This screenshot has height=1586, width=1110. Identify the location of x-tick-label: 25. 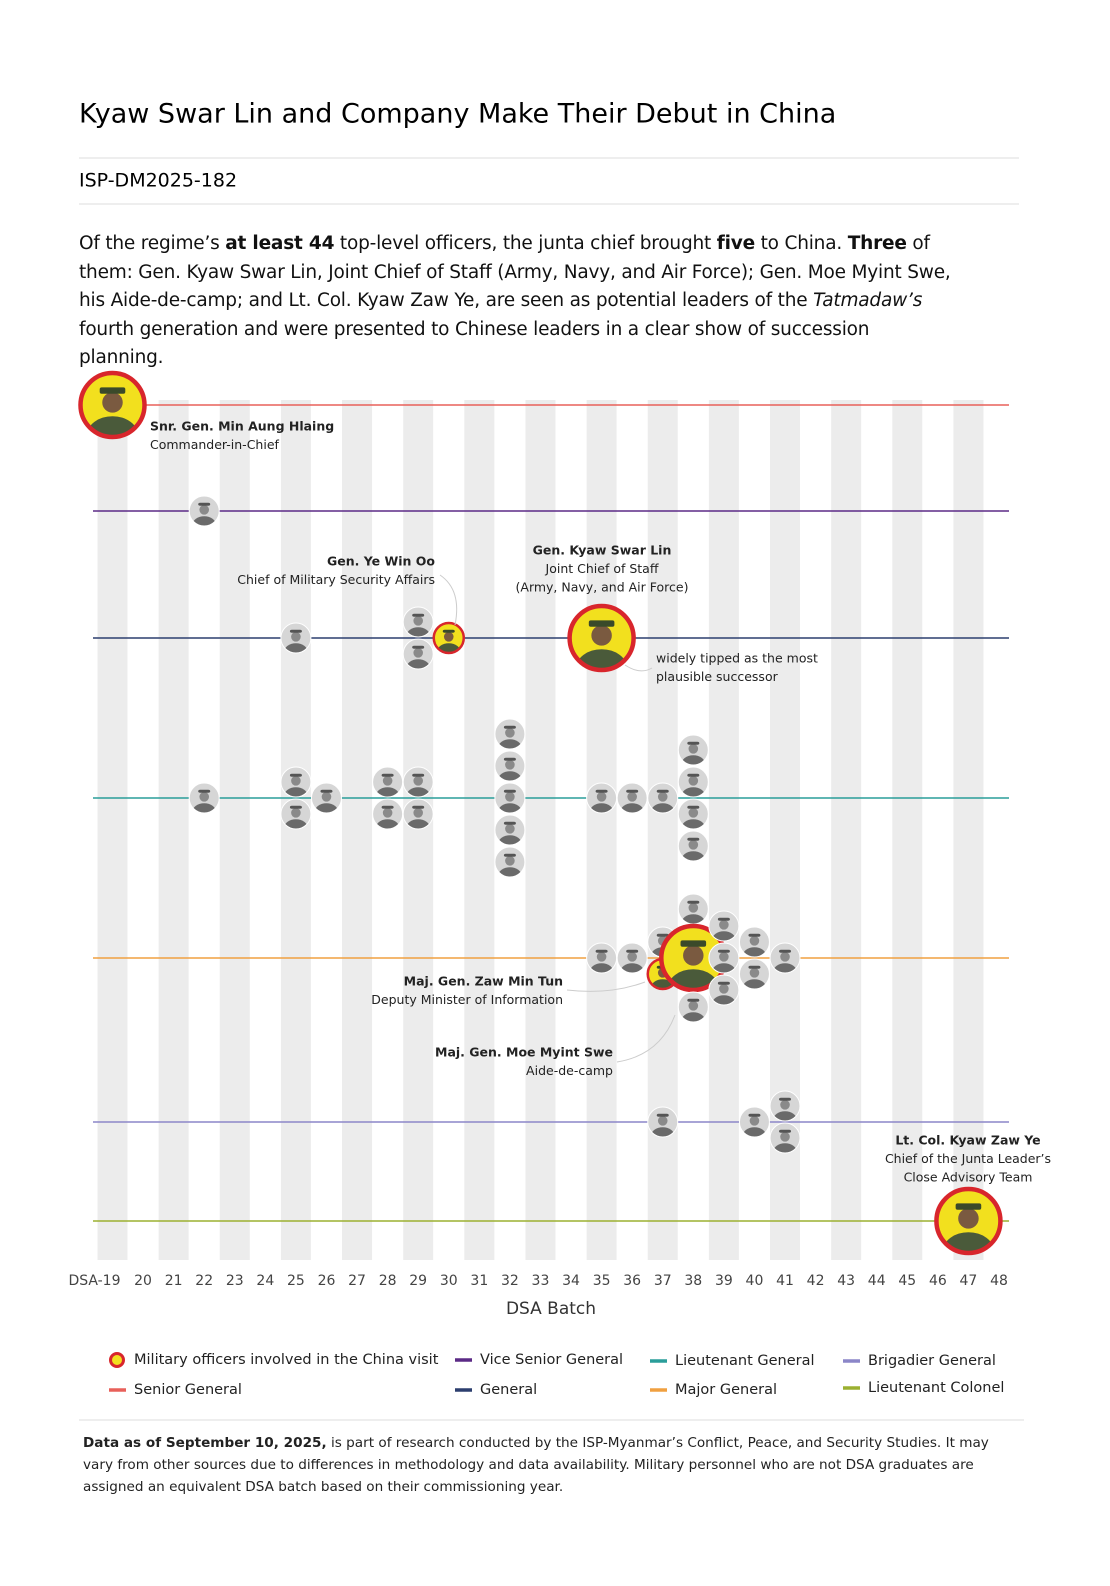
(296, 1281).